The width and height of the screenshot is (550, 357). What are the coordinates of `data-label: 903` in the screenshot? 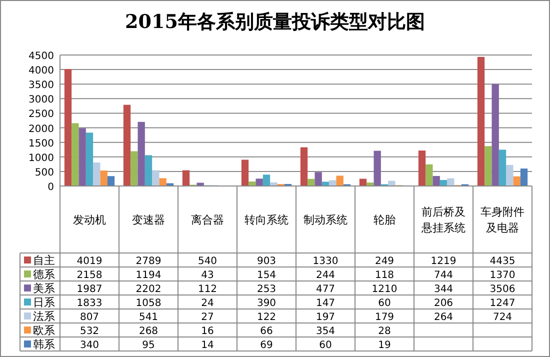 It's located at (266, 261).